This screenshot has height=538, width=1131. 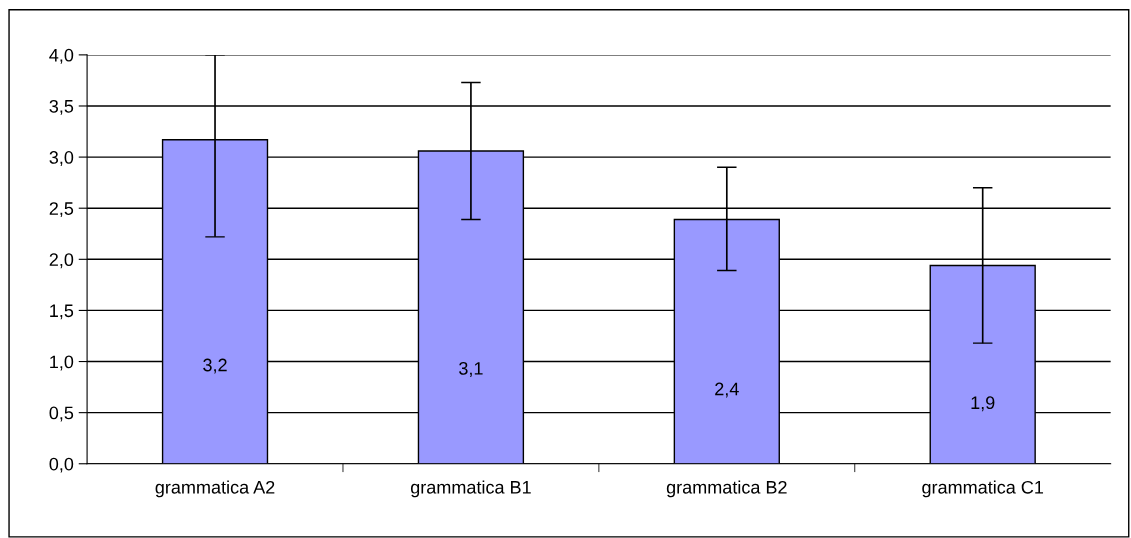 I want to click on y-tick-label: 2,0, so click(x=61, y=261).